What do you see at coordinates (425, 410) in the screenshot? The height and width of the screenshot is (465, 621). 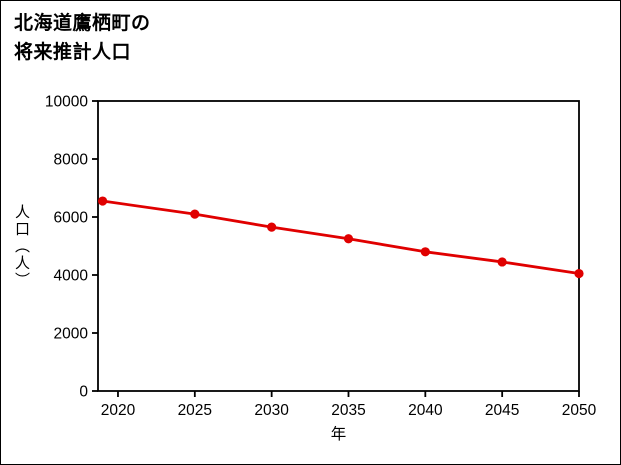 I see `x-tick-label: 2040` at bounding box center [425, 410].